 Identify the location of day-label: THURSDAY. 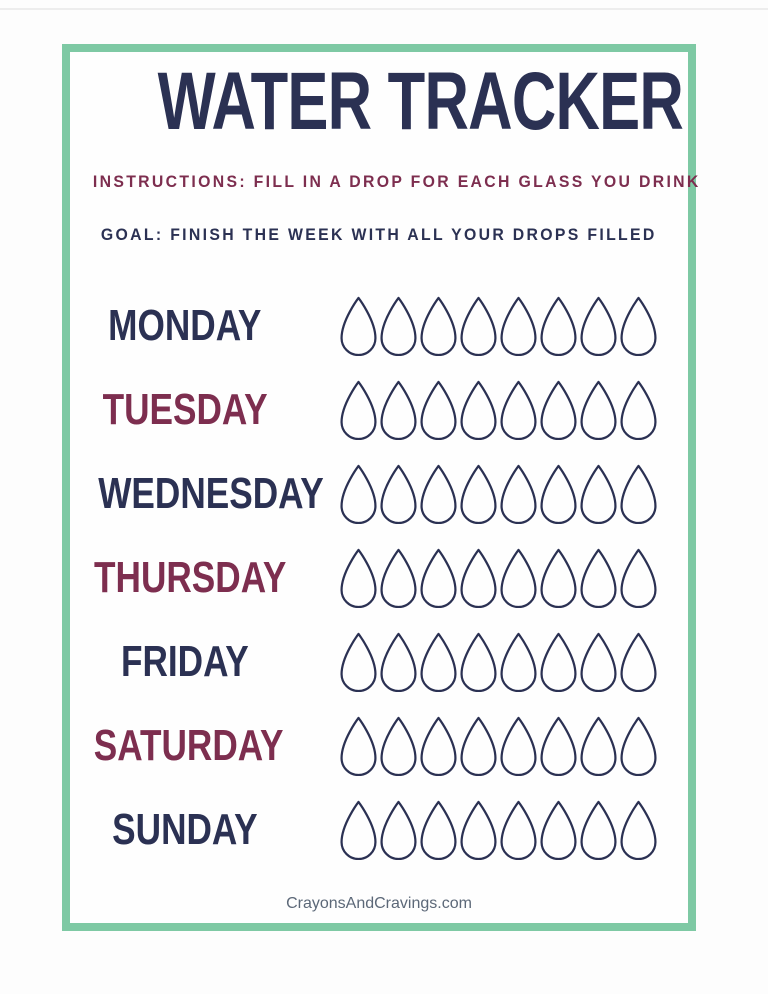
(185, 578).